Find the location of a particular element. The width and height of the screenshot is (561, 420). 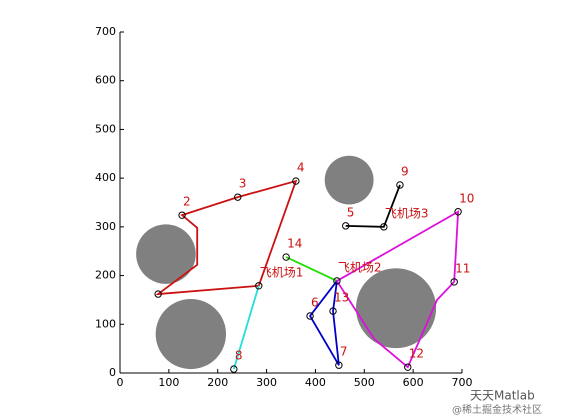

y-tick-label: 600 is located at coordinates (105, 80).